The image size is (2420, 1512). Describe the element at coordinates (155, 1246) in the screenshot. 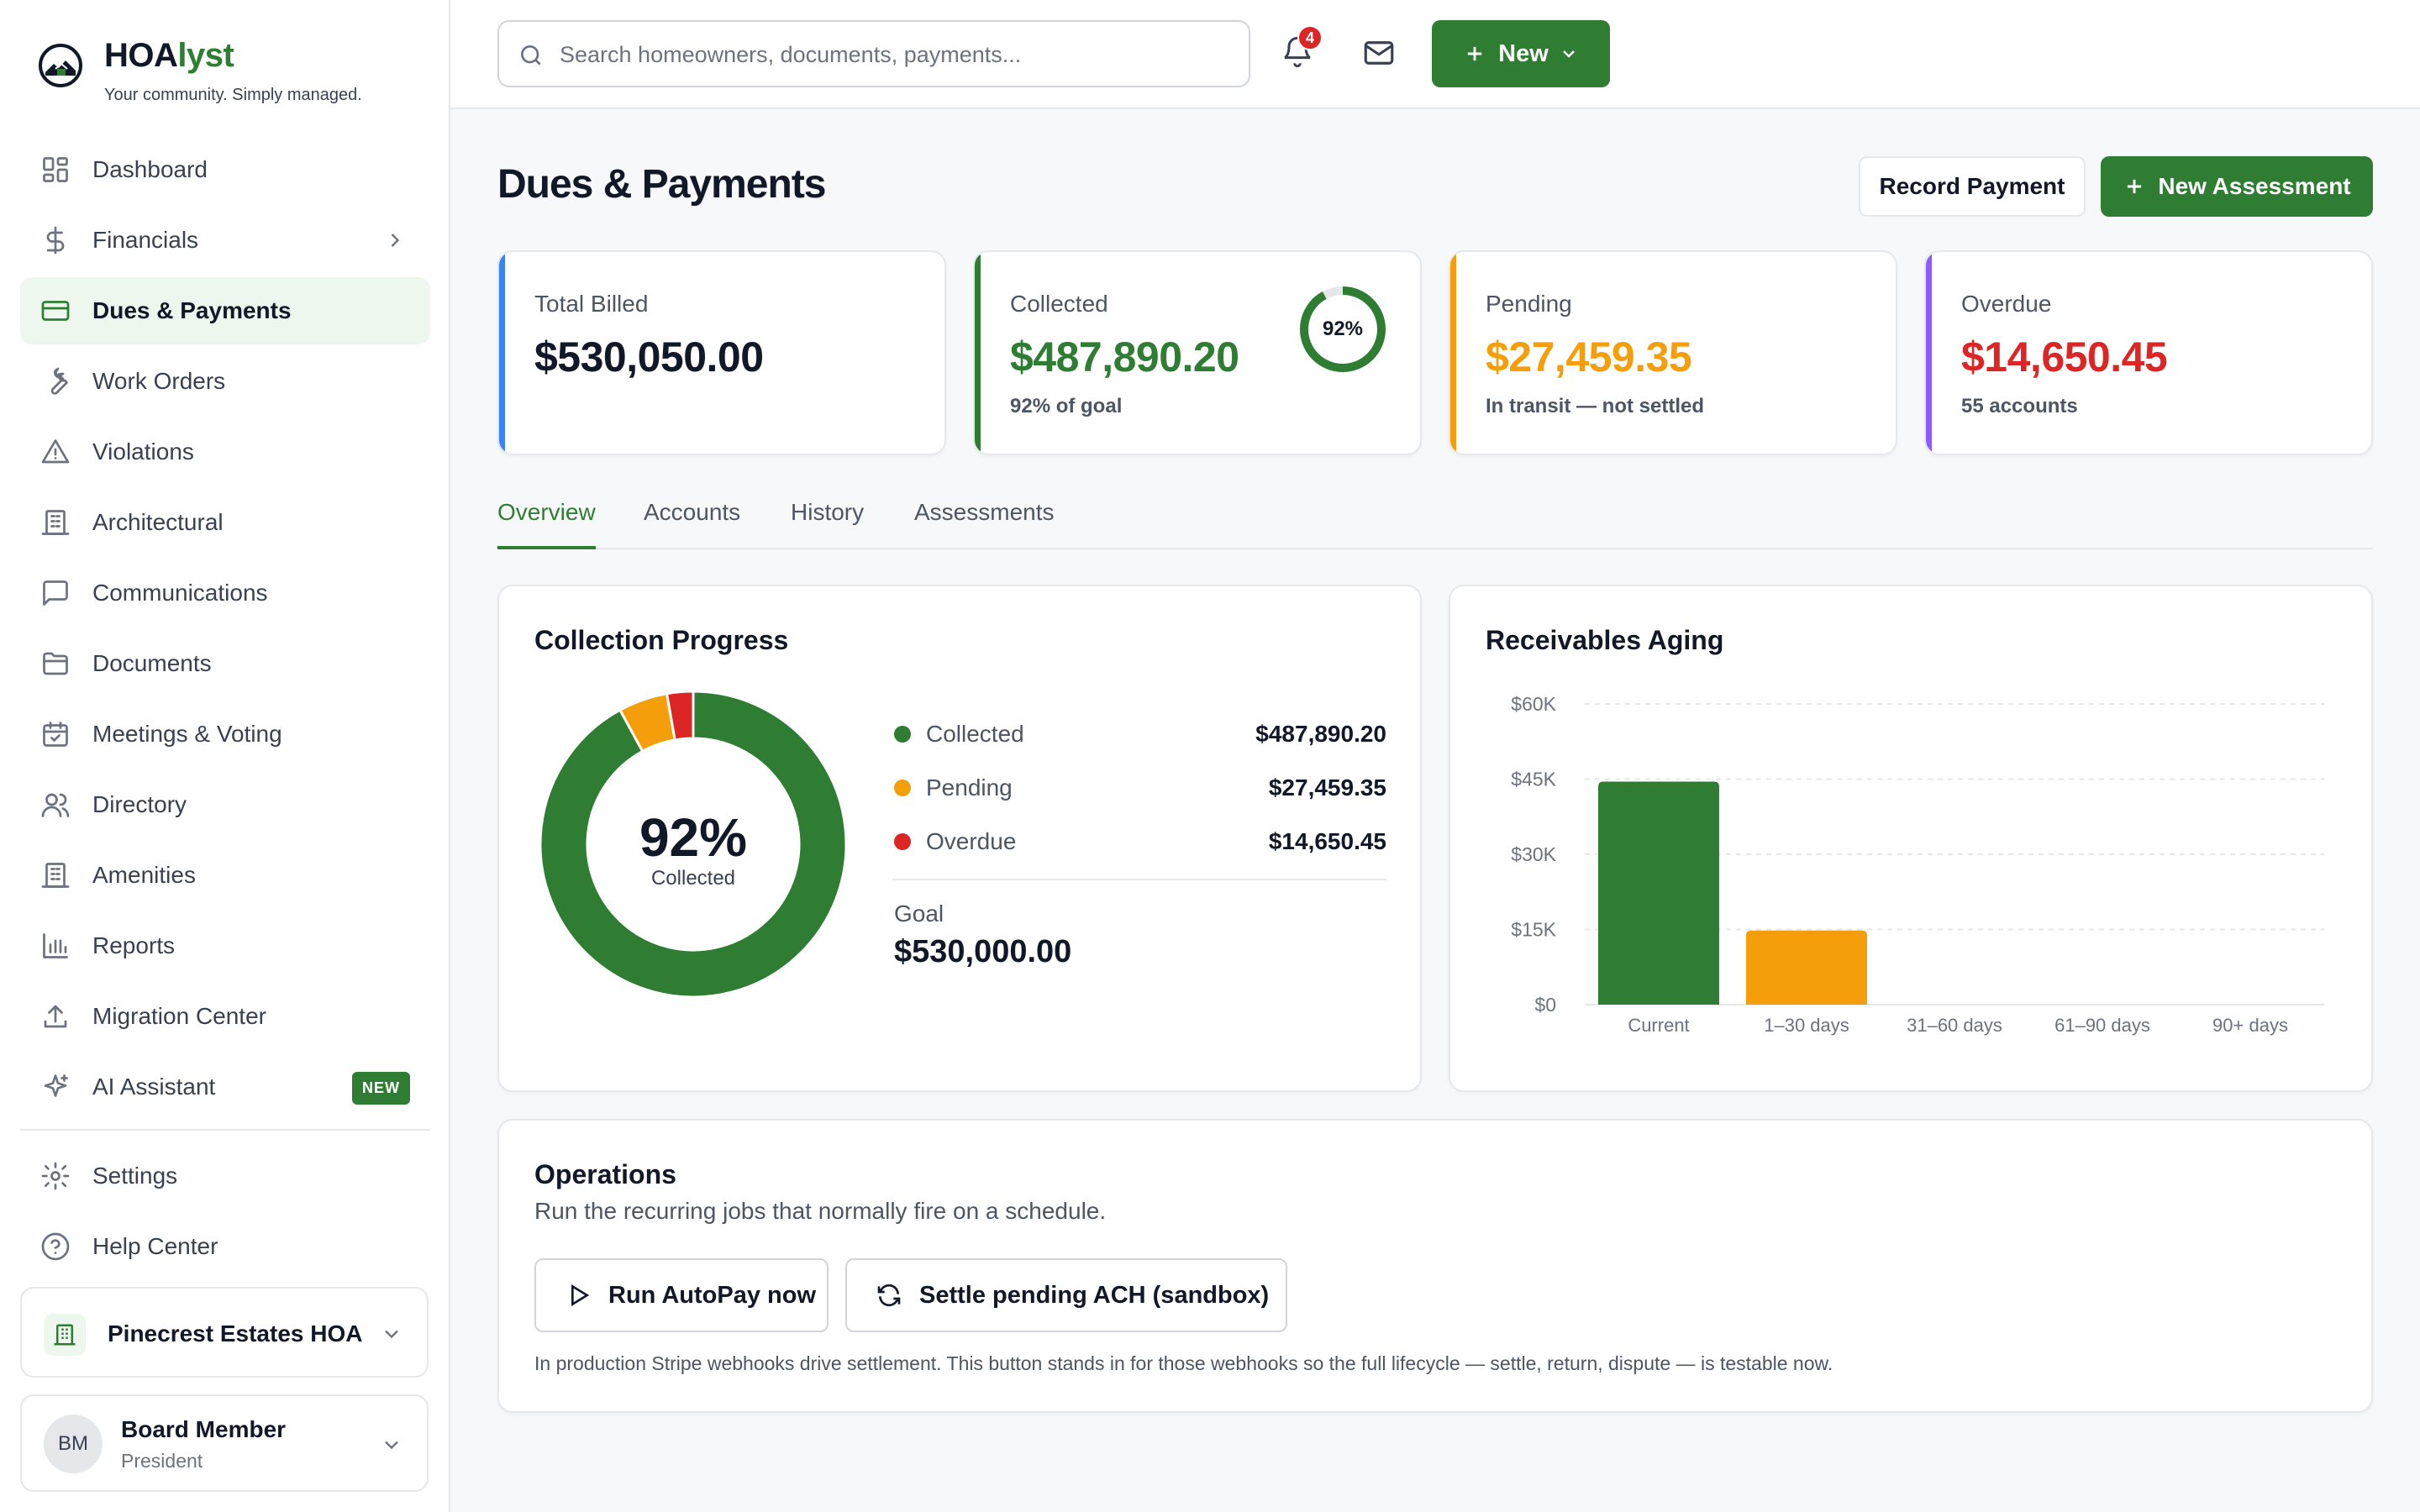

I see `sidebar-item-label: Help Center` at that location.